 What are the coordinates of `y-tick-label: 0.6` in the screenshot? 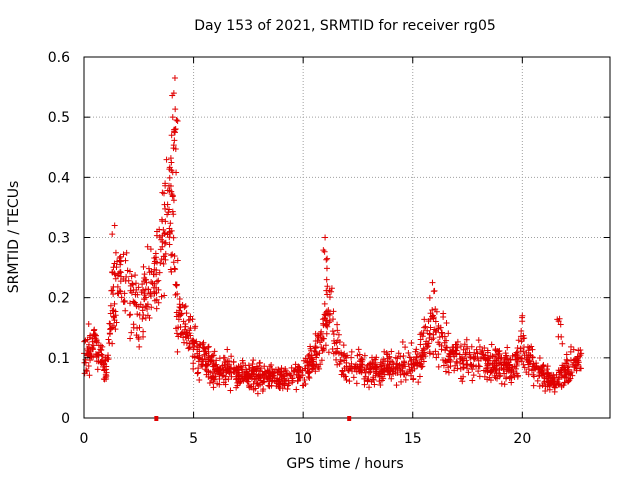 It's located at (59, 58).